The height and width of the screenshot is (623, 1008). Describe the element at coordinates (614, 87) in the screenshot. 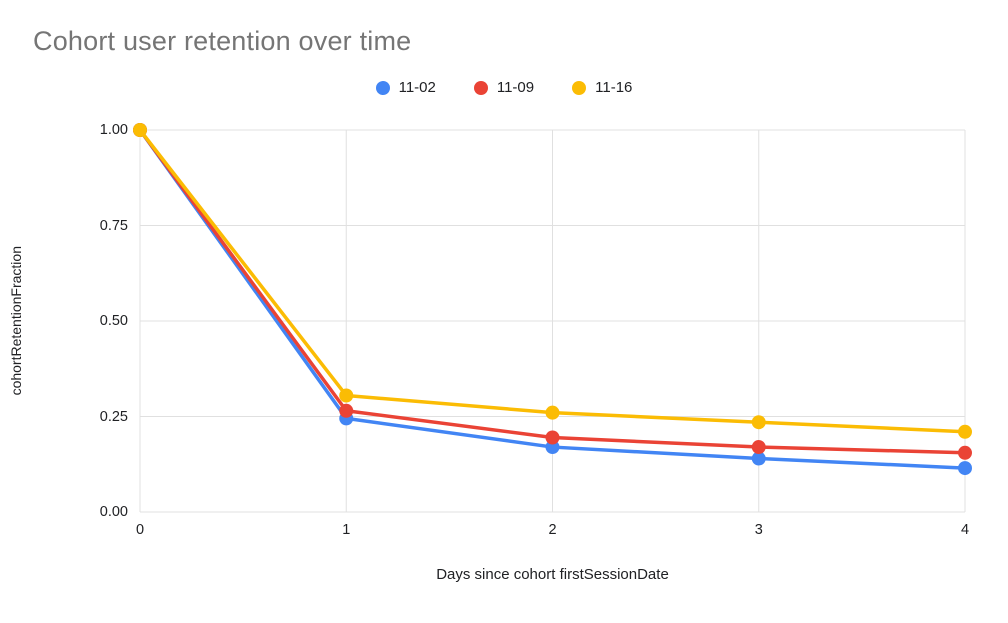

I see `legend-label: 11-16` at that location.